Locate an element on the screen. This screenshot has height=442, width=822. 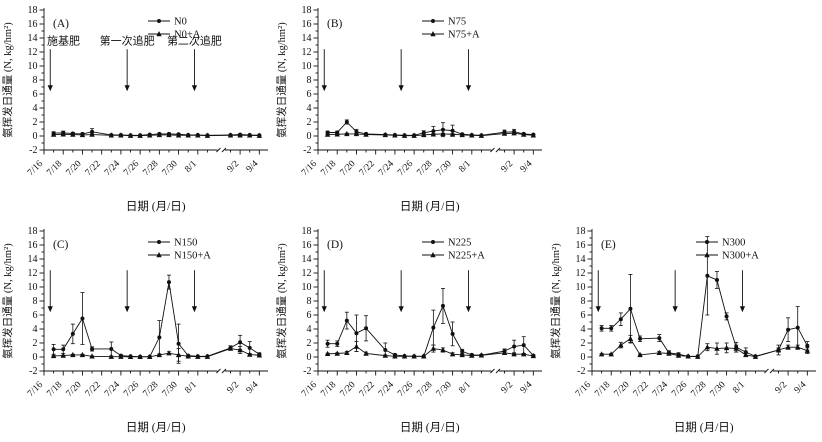
legend-label: N225+A is located at coordinates (466, 256).